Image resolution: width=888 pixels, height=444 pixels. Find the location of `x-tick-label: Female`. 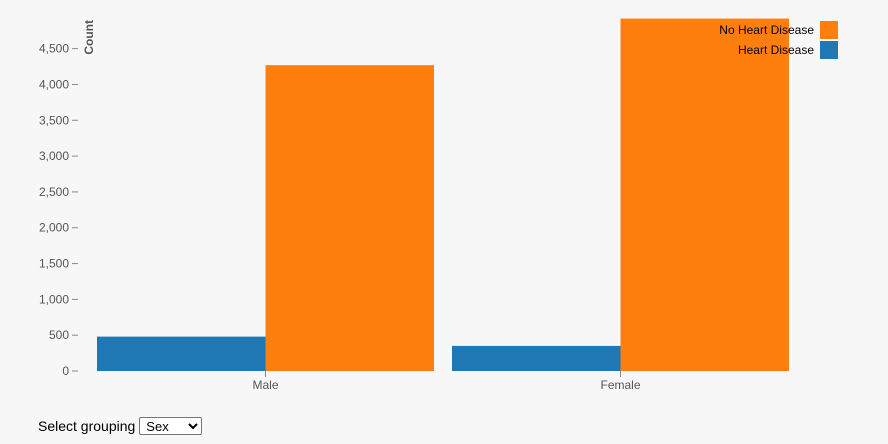

x-tick-label: Female is located at coordinates (620, 385).